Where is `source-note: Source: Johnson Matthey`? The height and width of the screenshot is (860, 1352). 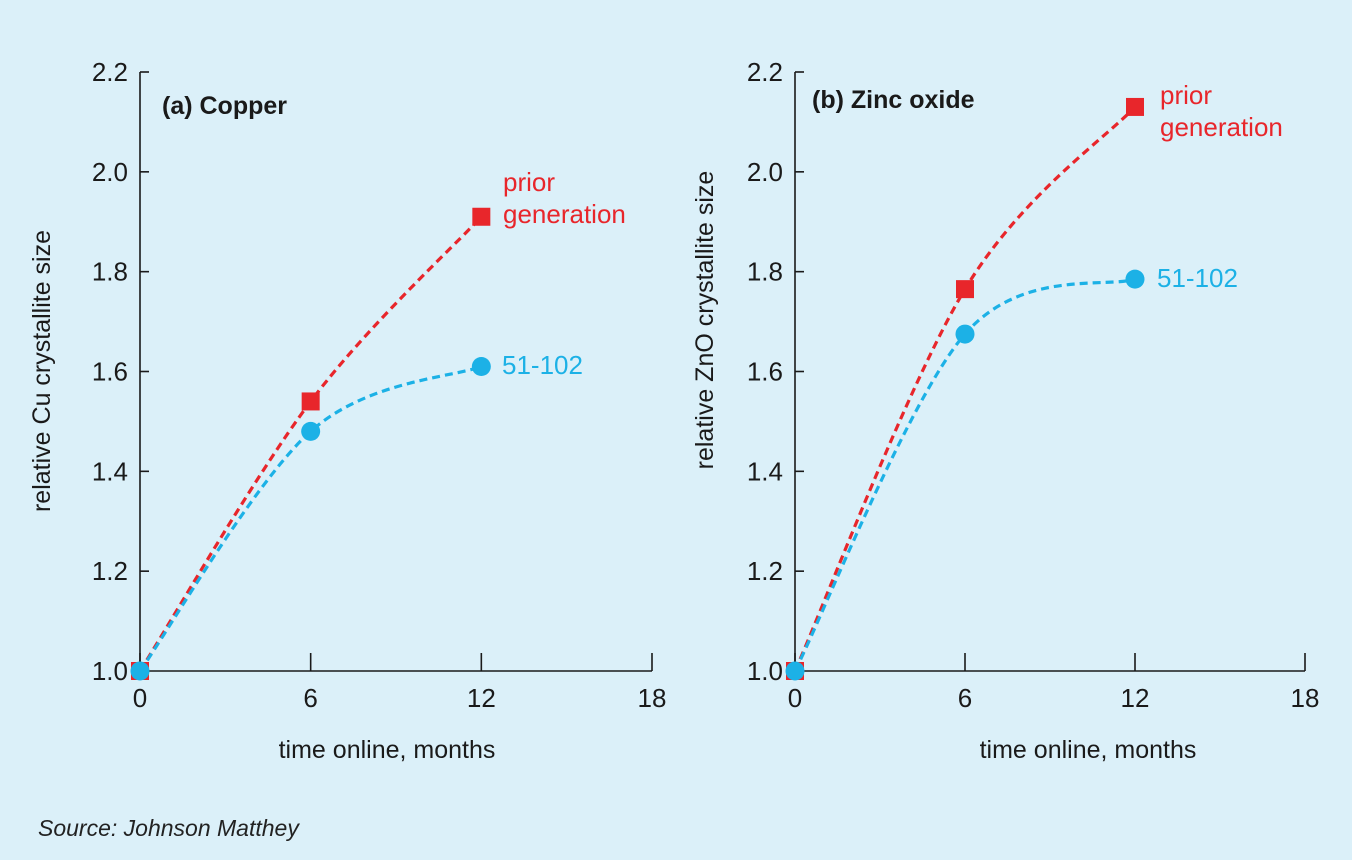 source-note: Source: Johnson Matthey is located at coordinates (168, 828).